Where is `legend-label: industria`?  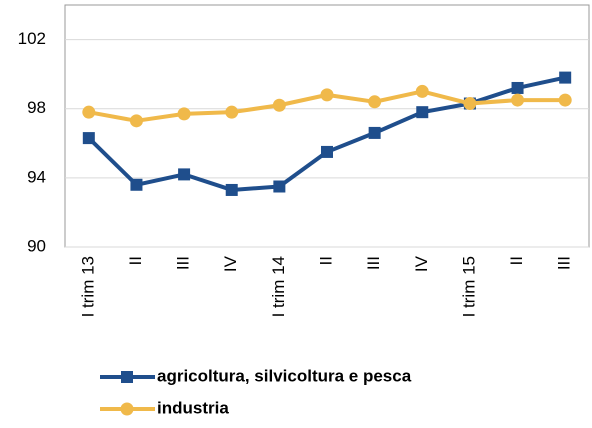
legend-label: industria is located at coordinates (193, 407).